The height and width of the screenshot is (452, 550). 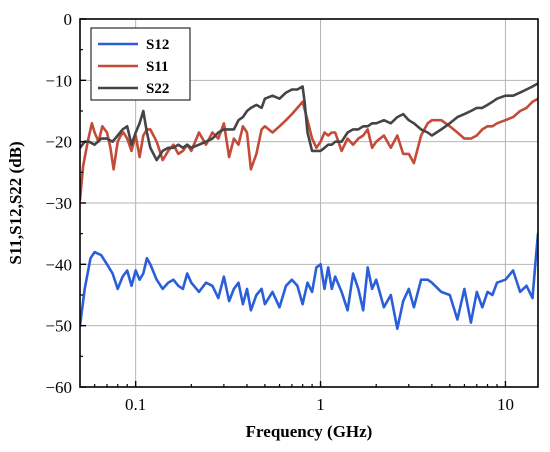 What do you see at coordinates (320, 404) in the screenshot?
I see `x-tick-label: 1` at bounding box center [320, 404].